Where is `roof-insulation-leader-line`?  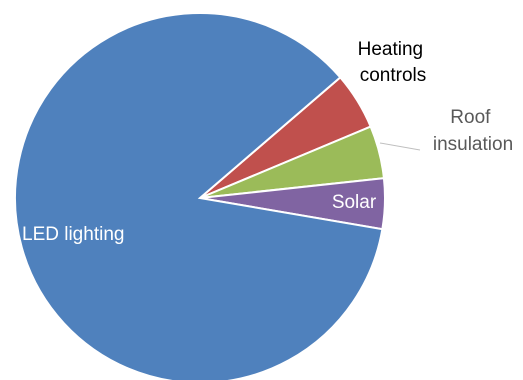 roof-insulation-leader-line is located at coordinates (400, 146).